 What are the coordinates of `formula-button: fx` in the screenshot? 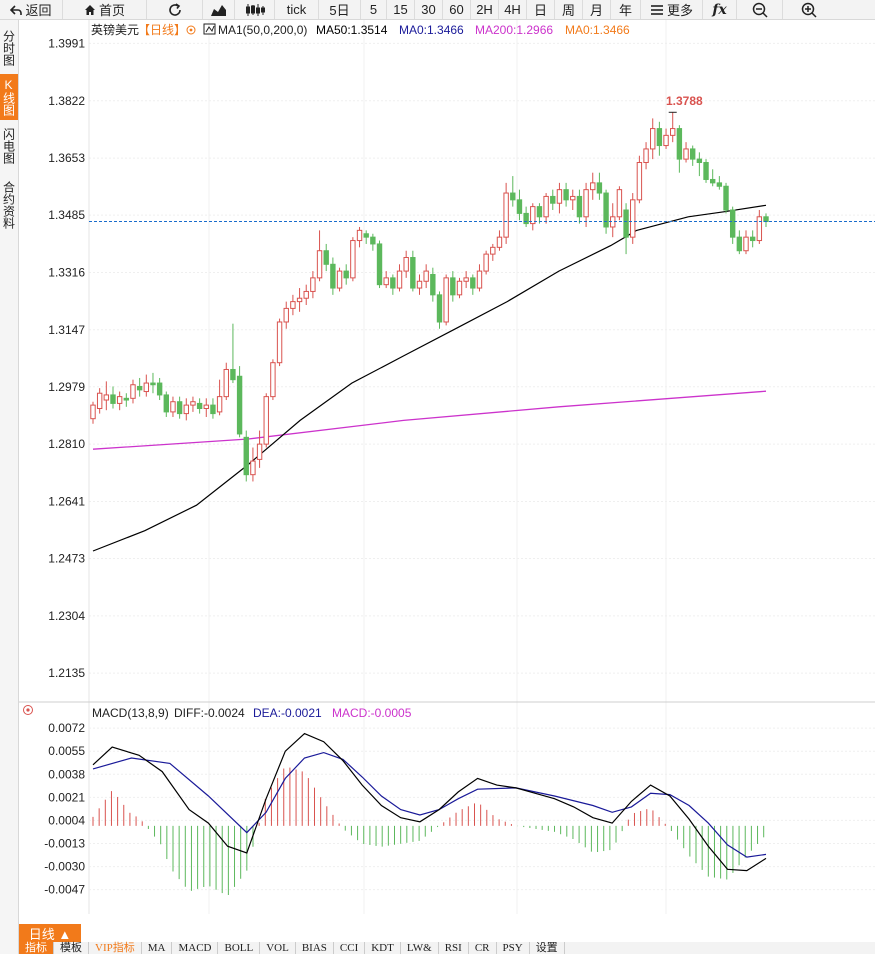 It's located at (720, 9).